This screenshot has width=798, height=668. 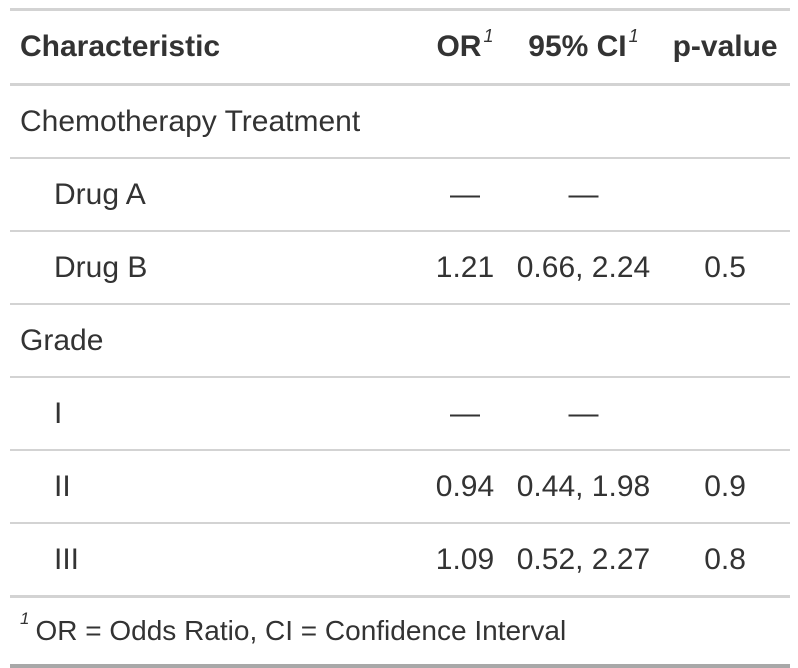 I want to click on row-p: 0.9, so click(x=725, y=487).